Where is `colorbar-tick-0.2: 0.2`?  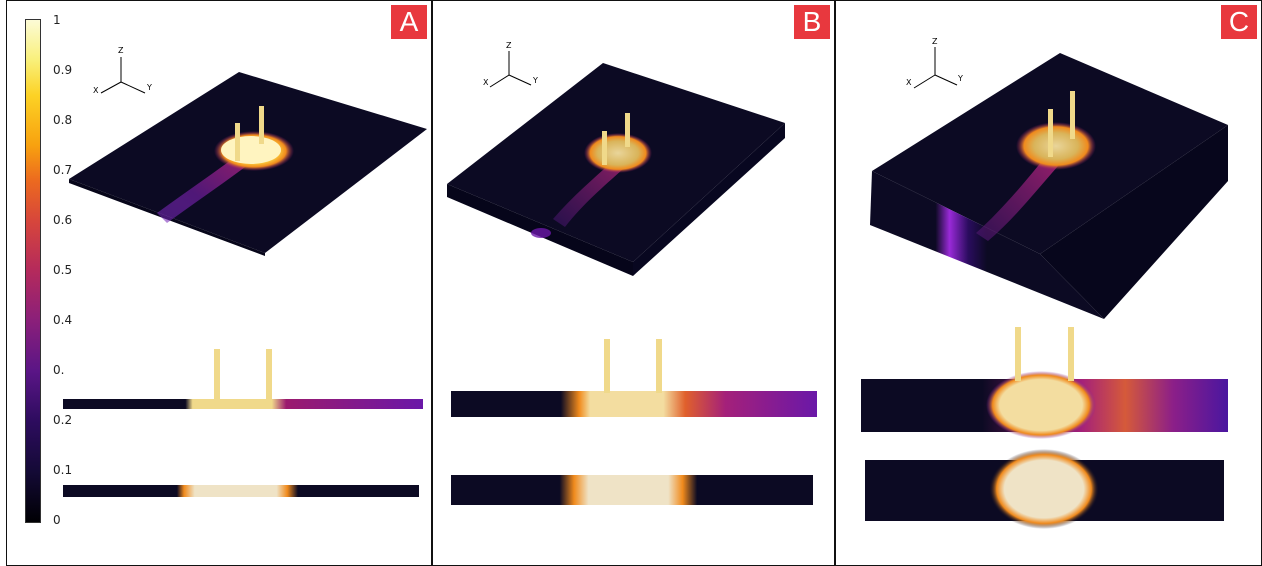
colorbar-tick-0.2: 0.2 is located at coordinates (63, 420).